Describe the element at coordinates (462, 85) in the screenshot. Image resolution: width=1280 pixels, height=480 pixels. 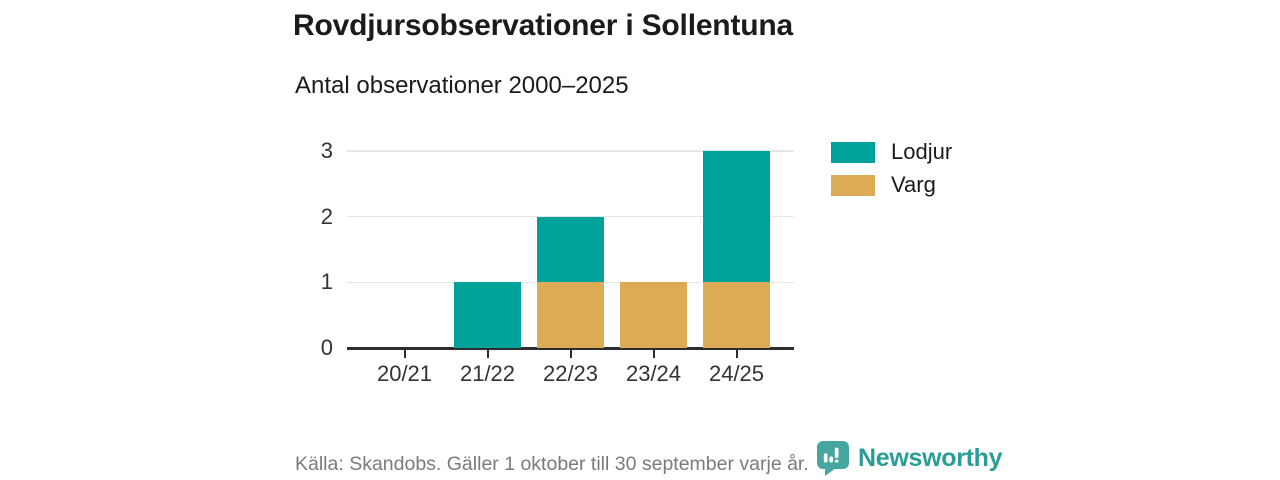
I see `chart-subtitle: Antal observationer 2000–2025` at that location.